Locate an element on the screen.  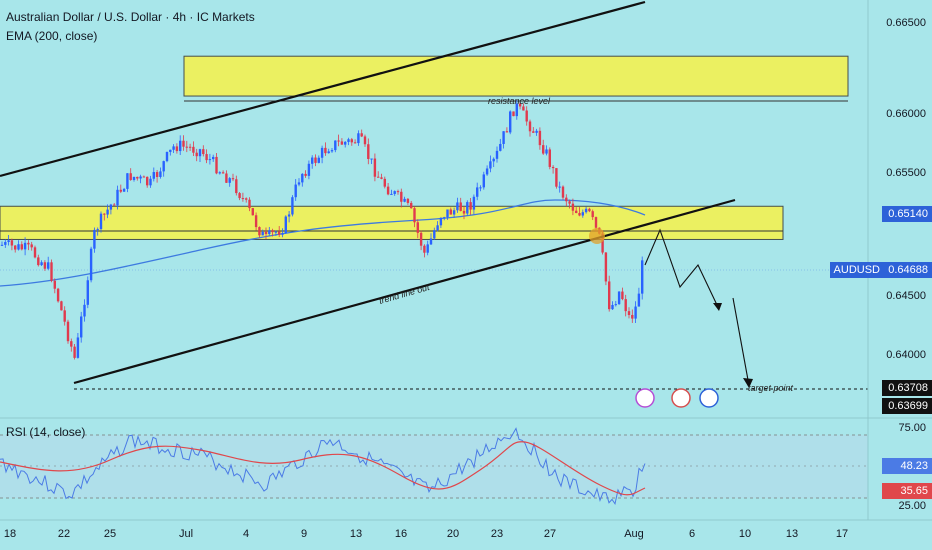
time-label: 27 is located at coordinates (550, 534).